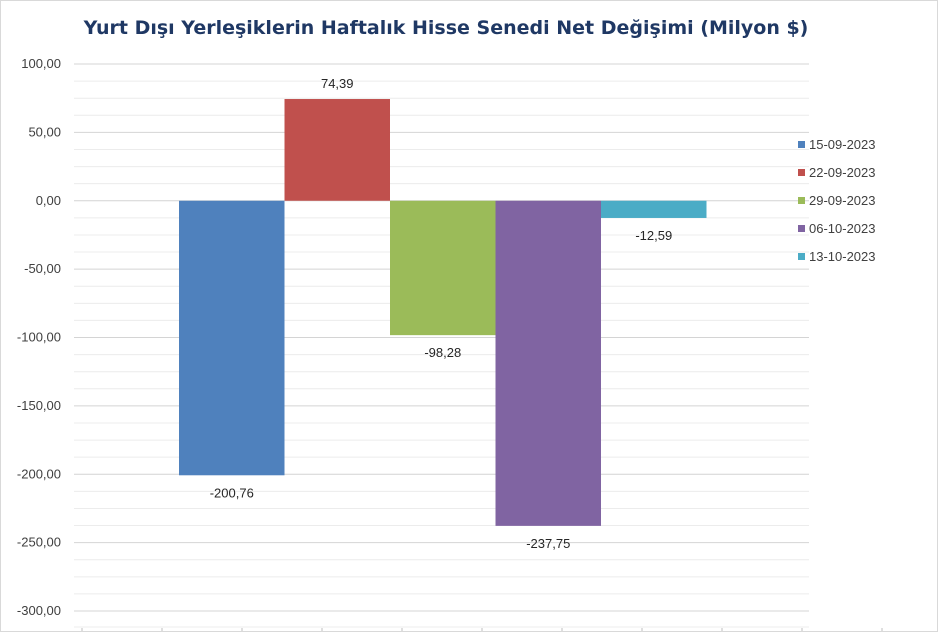  Describe the element at coordinates (39, 405) in the screenshot. I see `y-tick-label: -150,00` at that location.